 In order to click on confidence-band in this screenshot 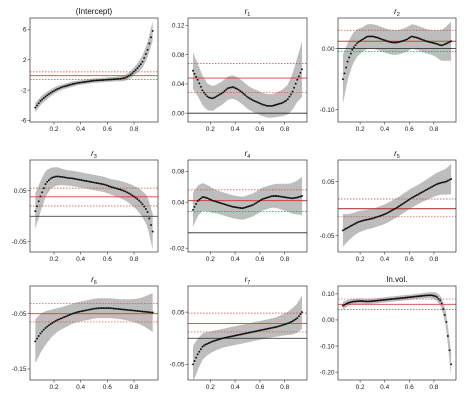, I will do `click(94, 67)`.